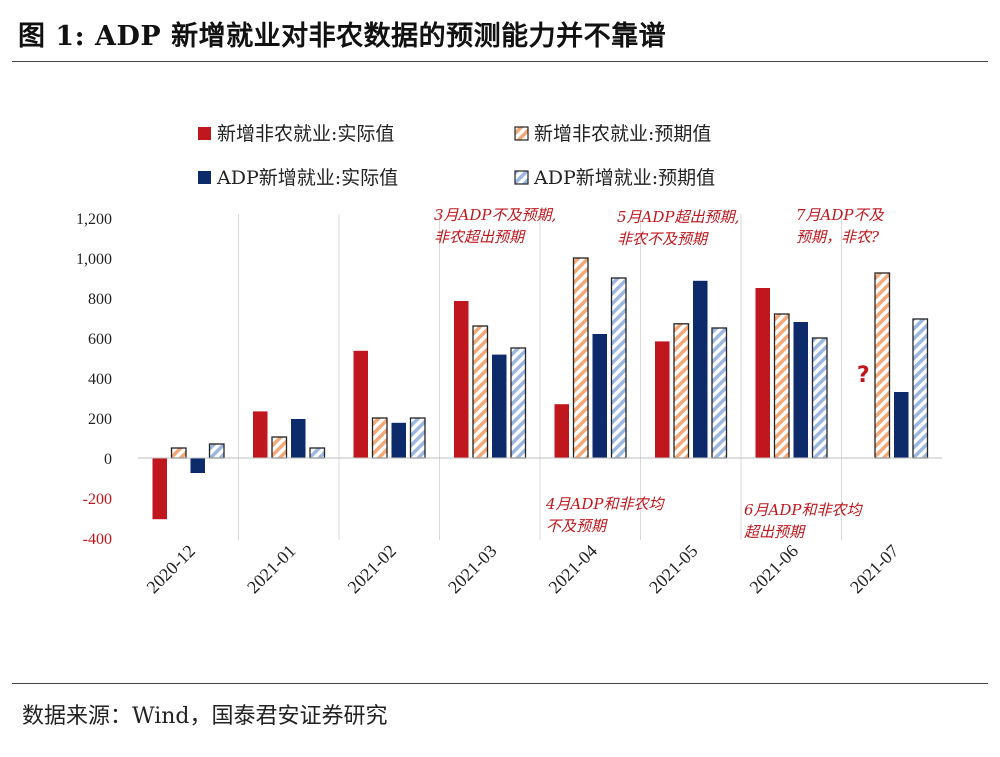  I want to click on legend-label-3: ADP新增就业:预期值, so click(624, 178).